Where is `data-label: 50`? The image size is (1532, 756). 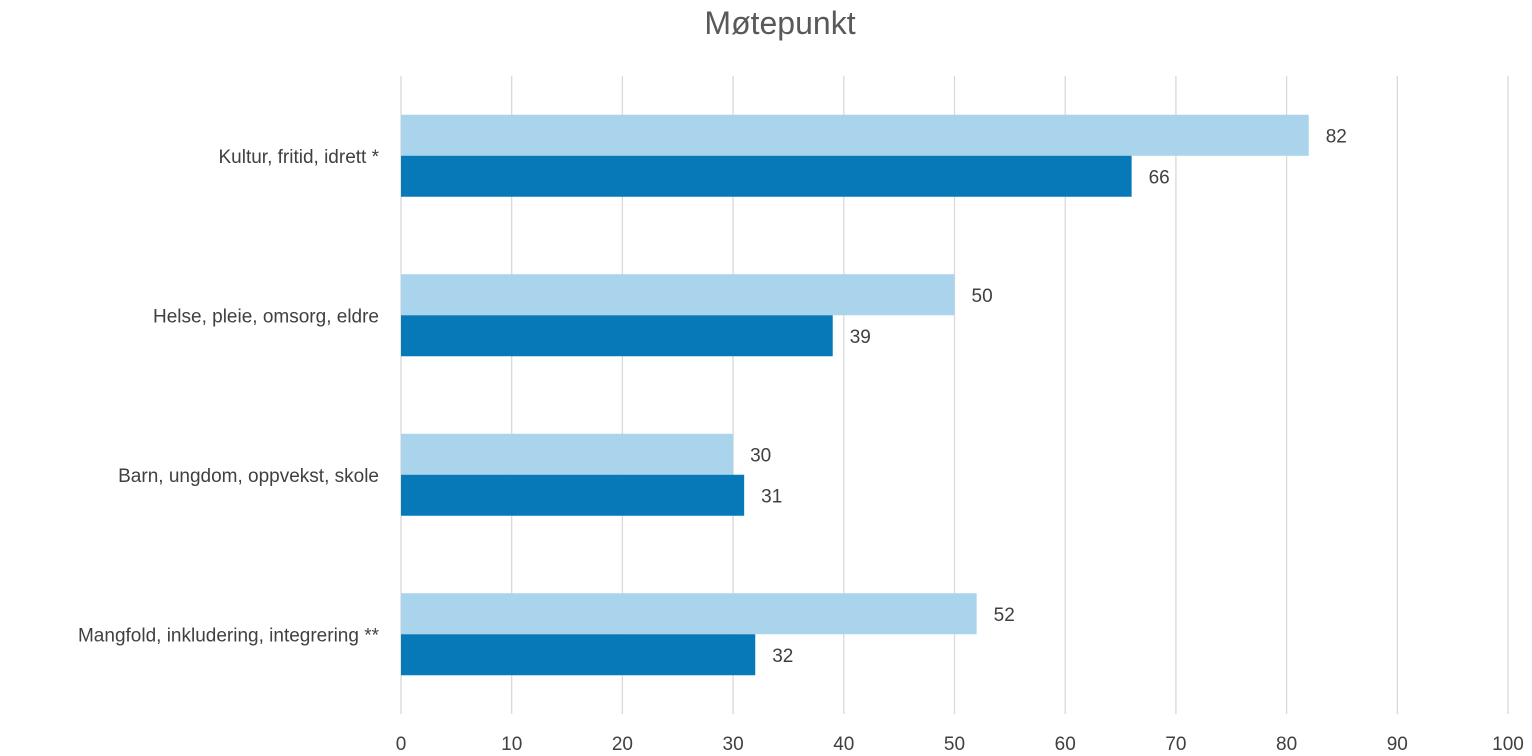
data-label: 50 is located at coordinates (982, 296).